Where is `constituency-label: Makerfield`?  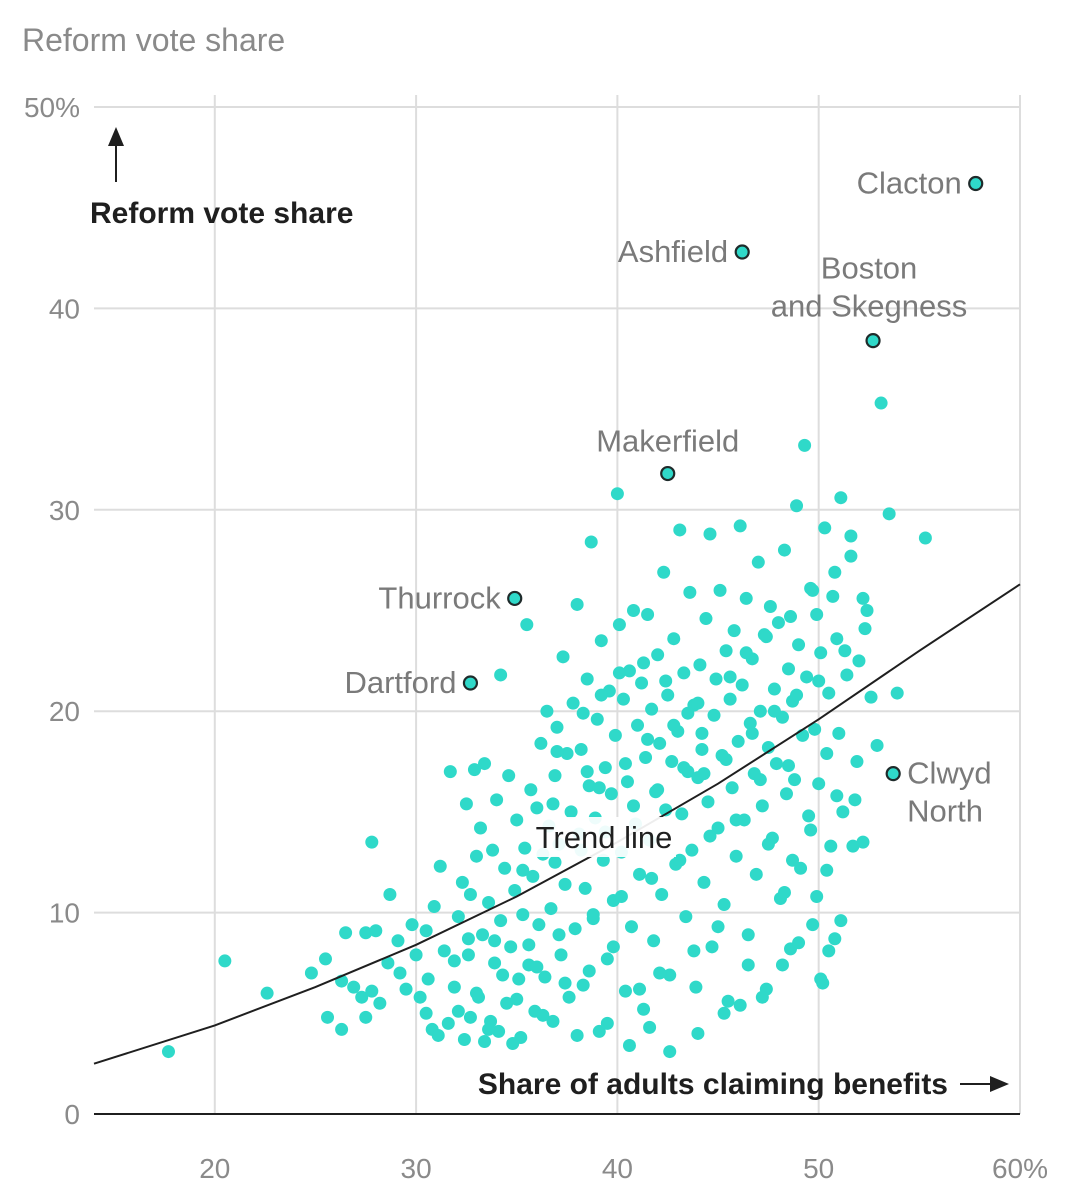 constituency-label: Makerfield is located at coordinates (667, 441).